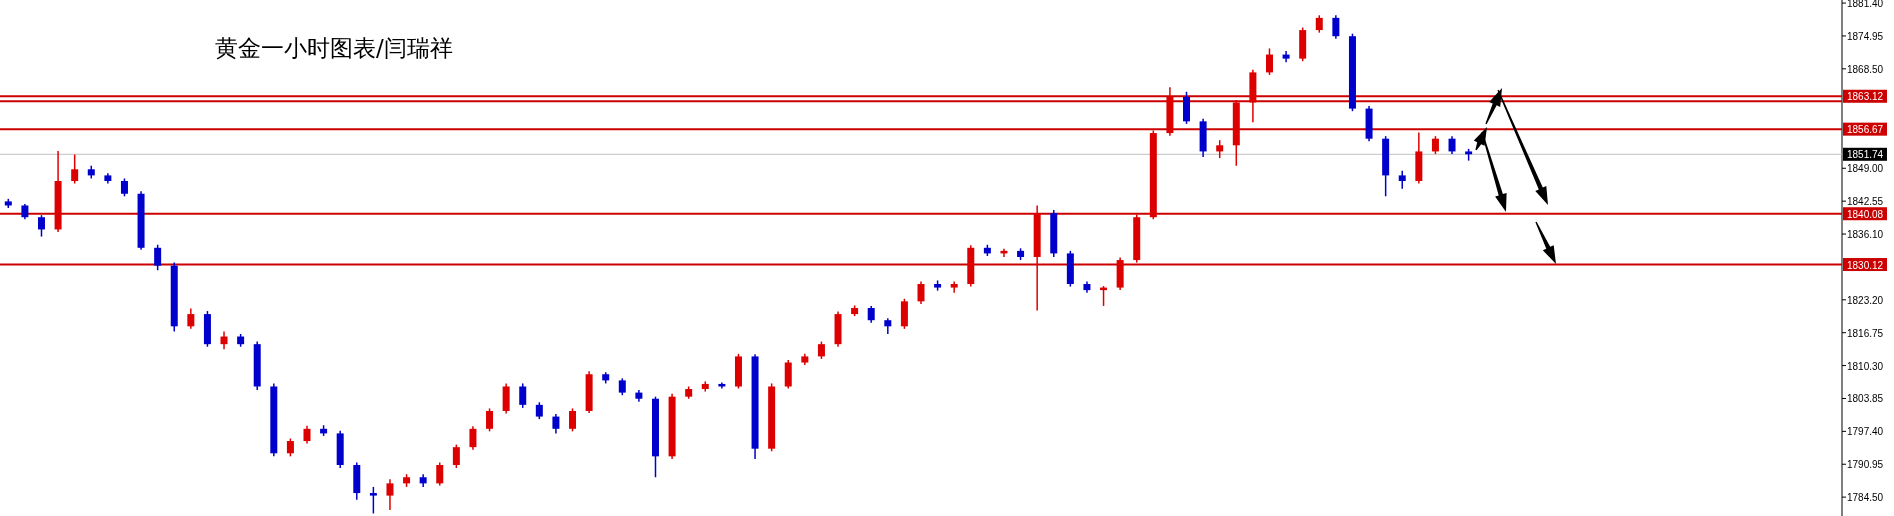  What do you see at coordinates (1865, 202) in the screenshot?
I see `y-tick-label: 1842.55` at bounding box center [1865, 202].